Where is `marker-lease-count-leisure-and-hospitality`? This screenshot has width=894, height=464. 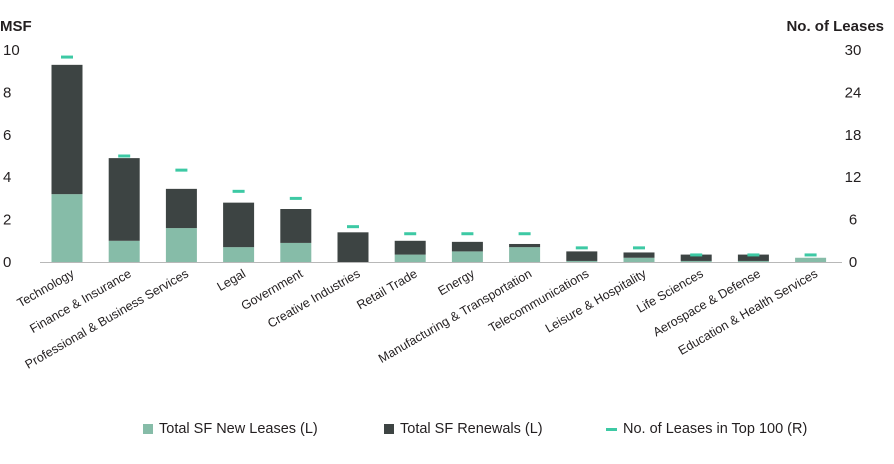 marker-lease-count-leisure-and-hospitality is located at coordinates (639, 248).